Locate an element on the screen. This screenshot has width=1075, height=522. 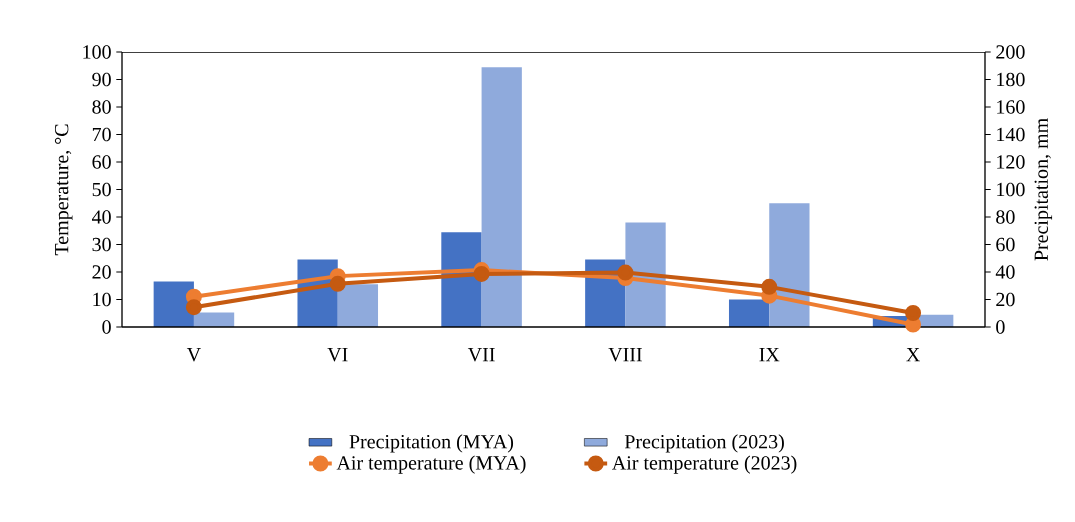
y-tick-label: 0 is located at coordinates (106, 327).